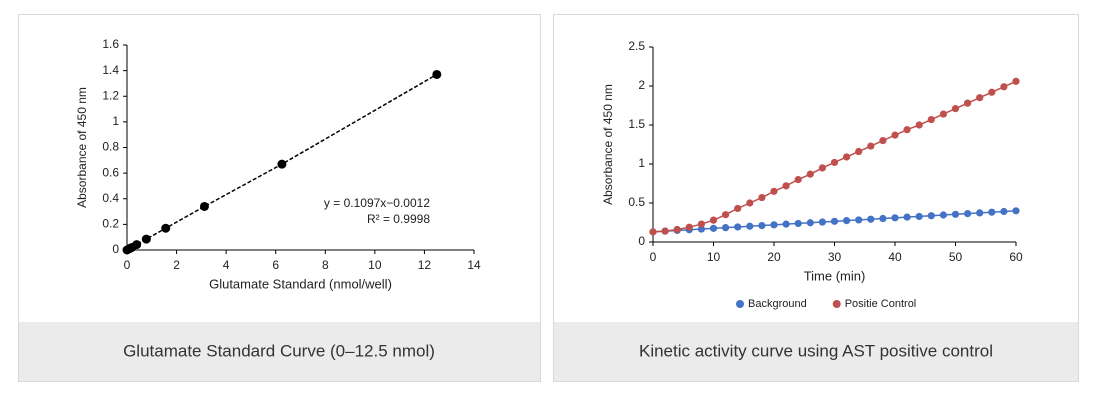 Image resolution: width=1096 pixels, height=401 pixels. Describe the element at coordinates (835, 275) in the screenshot. I see `x-axis-label: Time (min)` at that location.